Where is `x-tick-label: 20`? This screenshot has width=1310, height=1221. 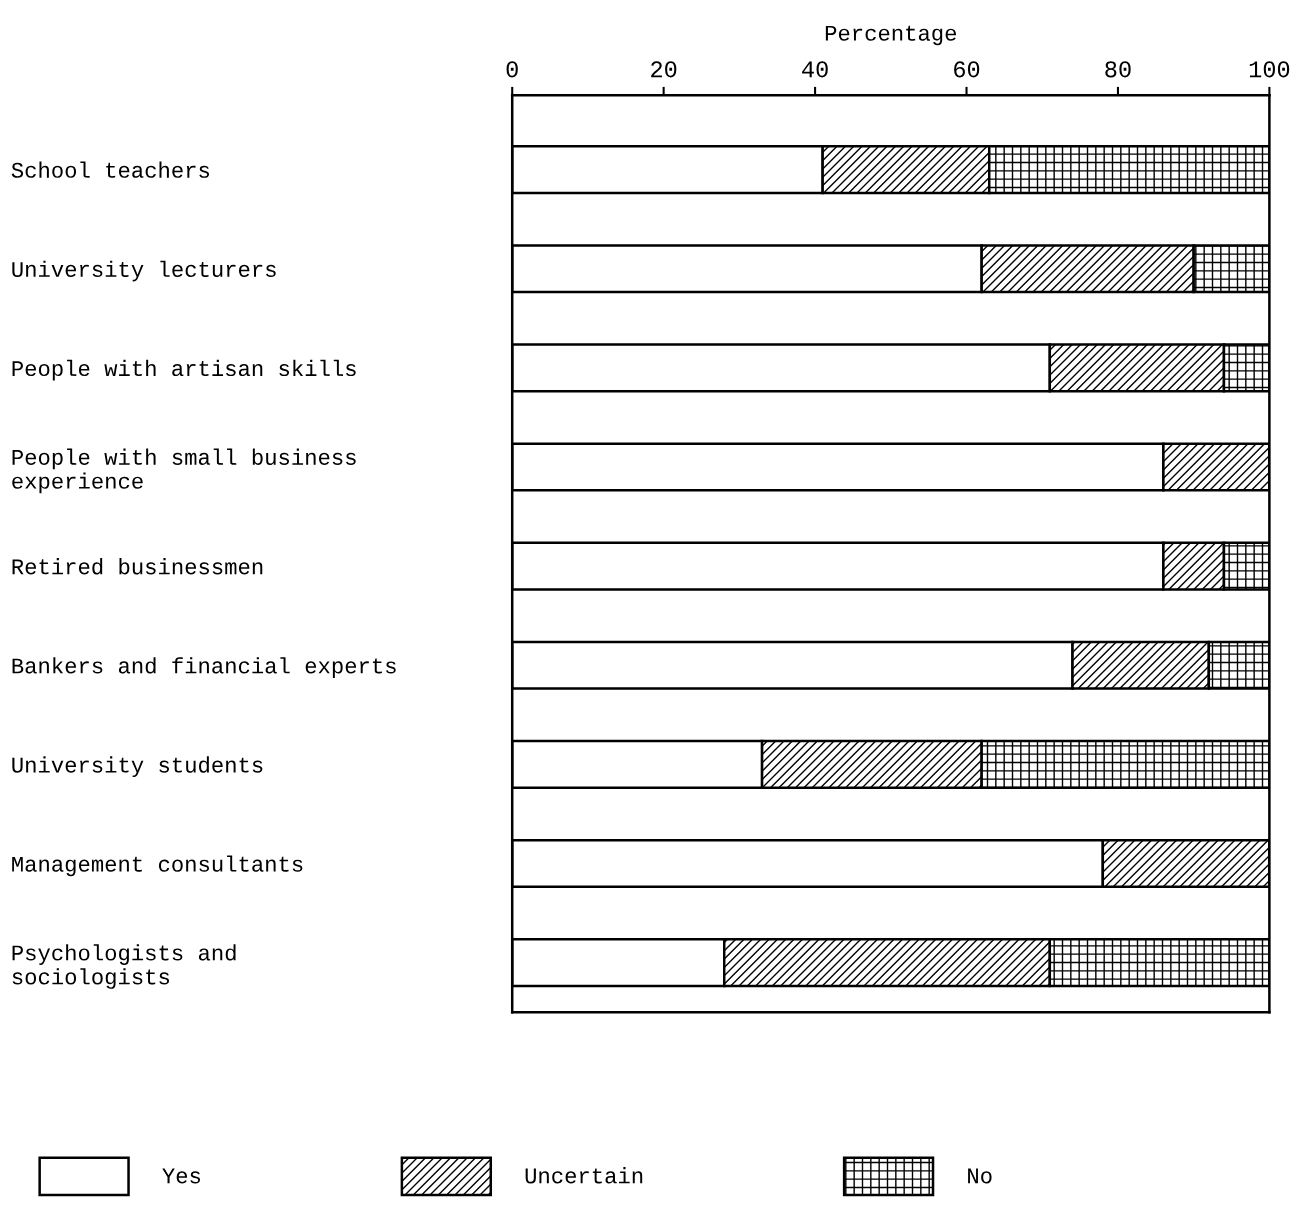 x-tick-label: 20 is located at coordinates (664, 69).